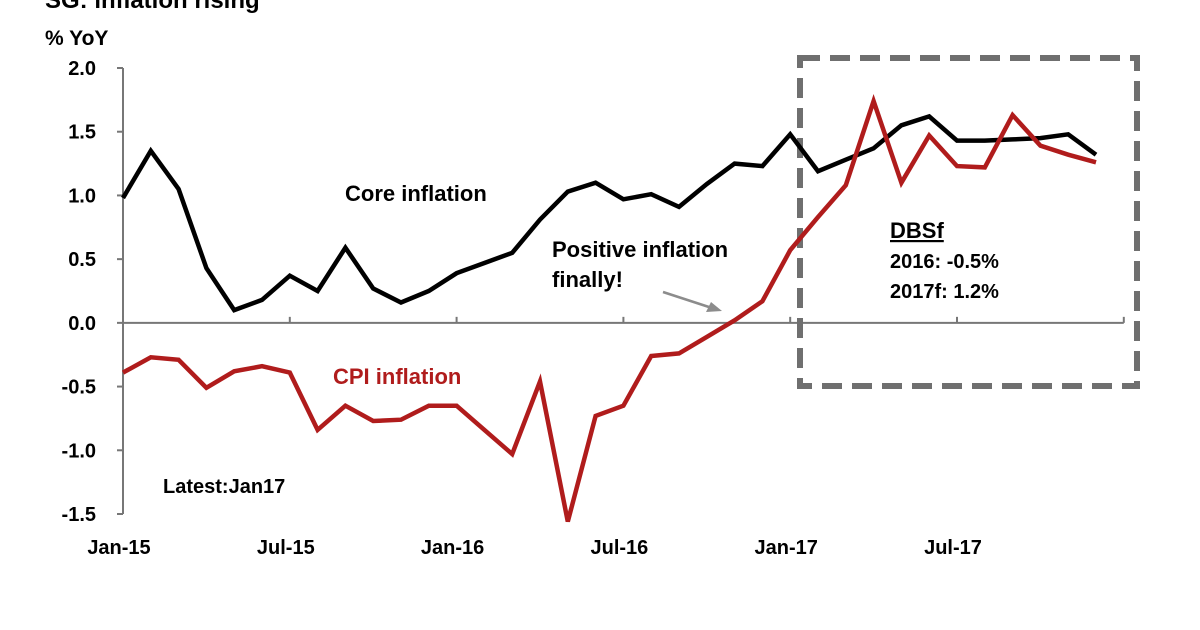  Describe the element at coordinates (82, 69) in the screenshot. I see `y-tick-label: 2.0` at that location.